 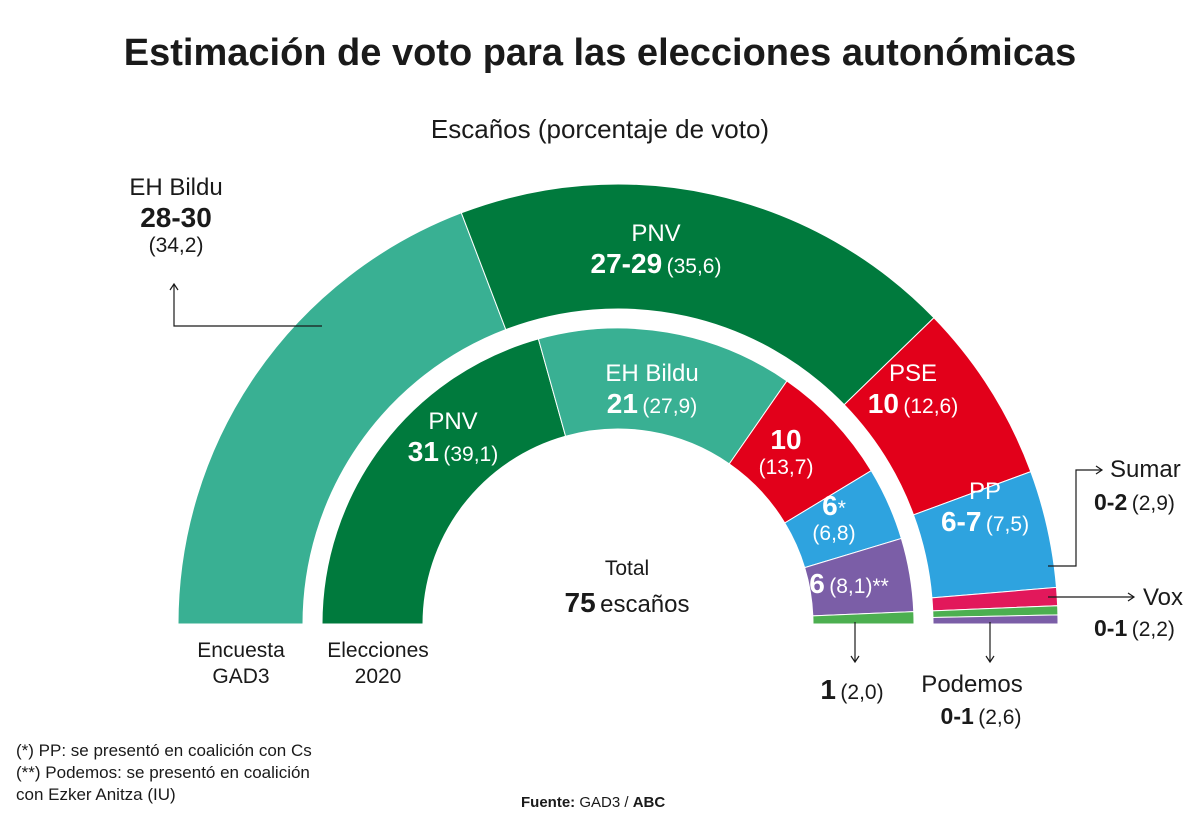 I want to click on label-encuesta-sumar: Sumar, so click(x=1145, y=469).